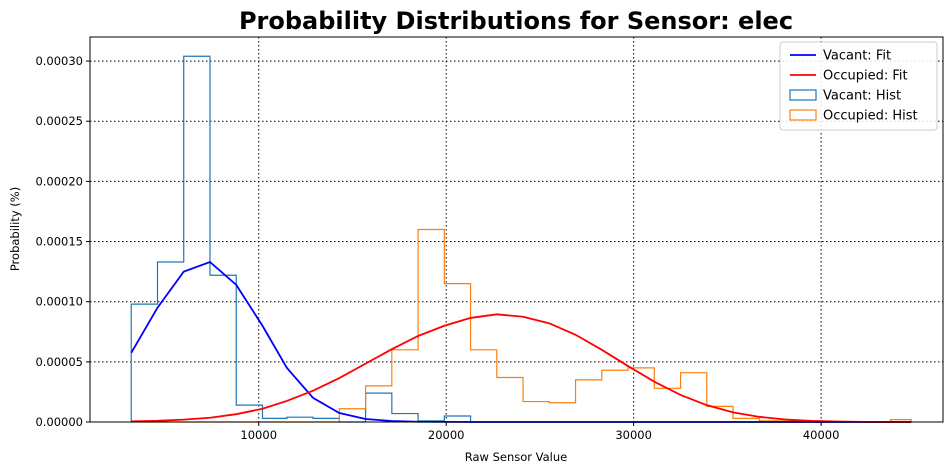  What do you see at coordinates (870, 116) in the screenshot?
I see `legend-label: Occupied: Hist` at bounding box center [870, 116].